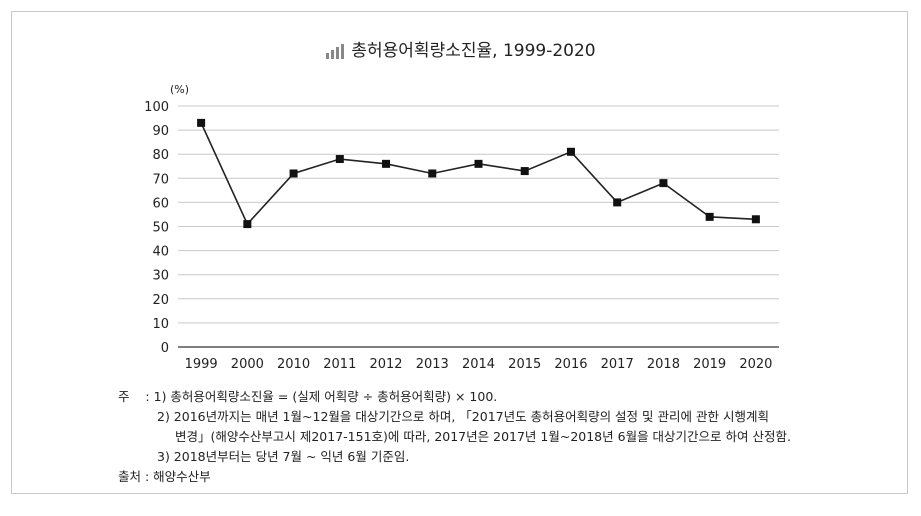 The width and height of the screenshot is (921, 516). I want to click on y-tick-label: 0, so click(165, 348).